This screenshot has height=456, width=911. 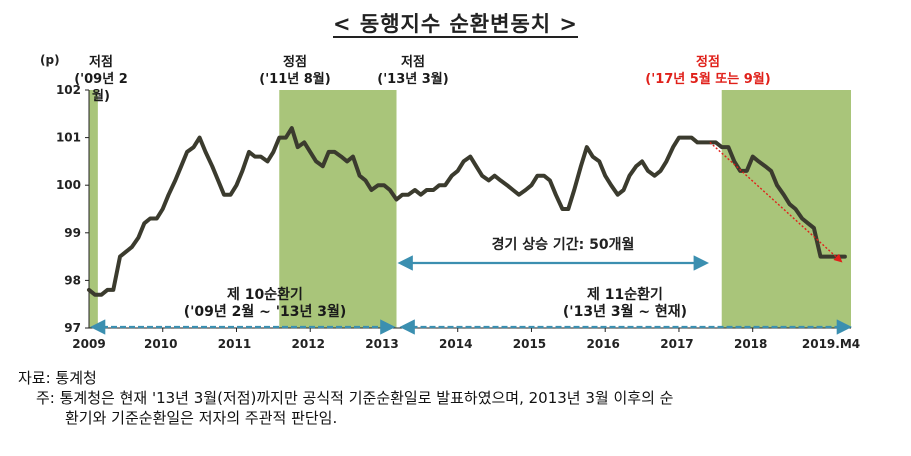 I want to click on annotation-peak-2011: 정점 ('11년 8월), so click(x=295, y=71).